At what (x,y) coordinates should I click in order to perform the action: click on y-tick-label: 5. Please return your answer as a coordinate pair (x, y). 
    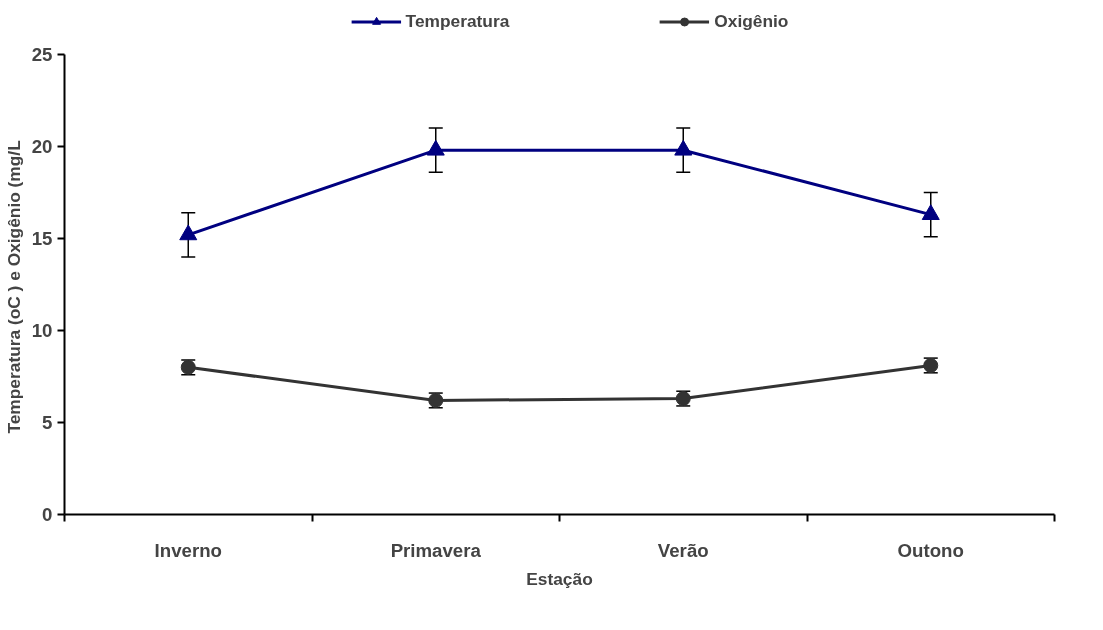
    Looking at the image, I should click on (47, 422).